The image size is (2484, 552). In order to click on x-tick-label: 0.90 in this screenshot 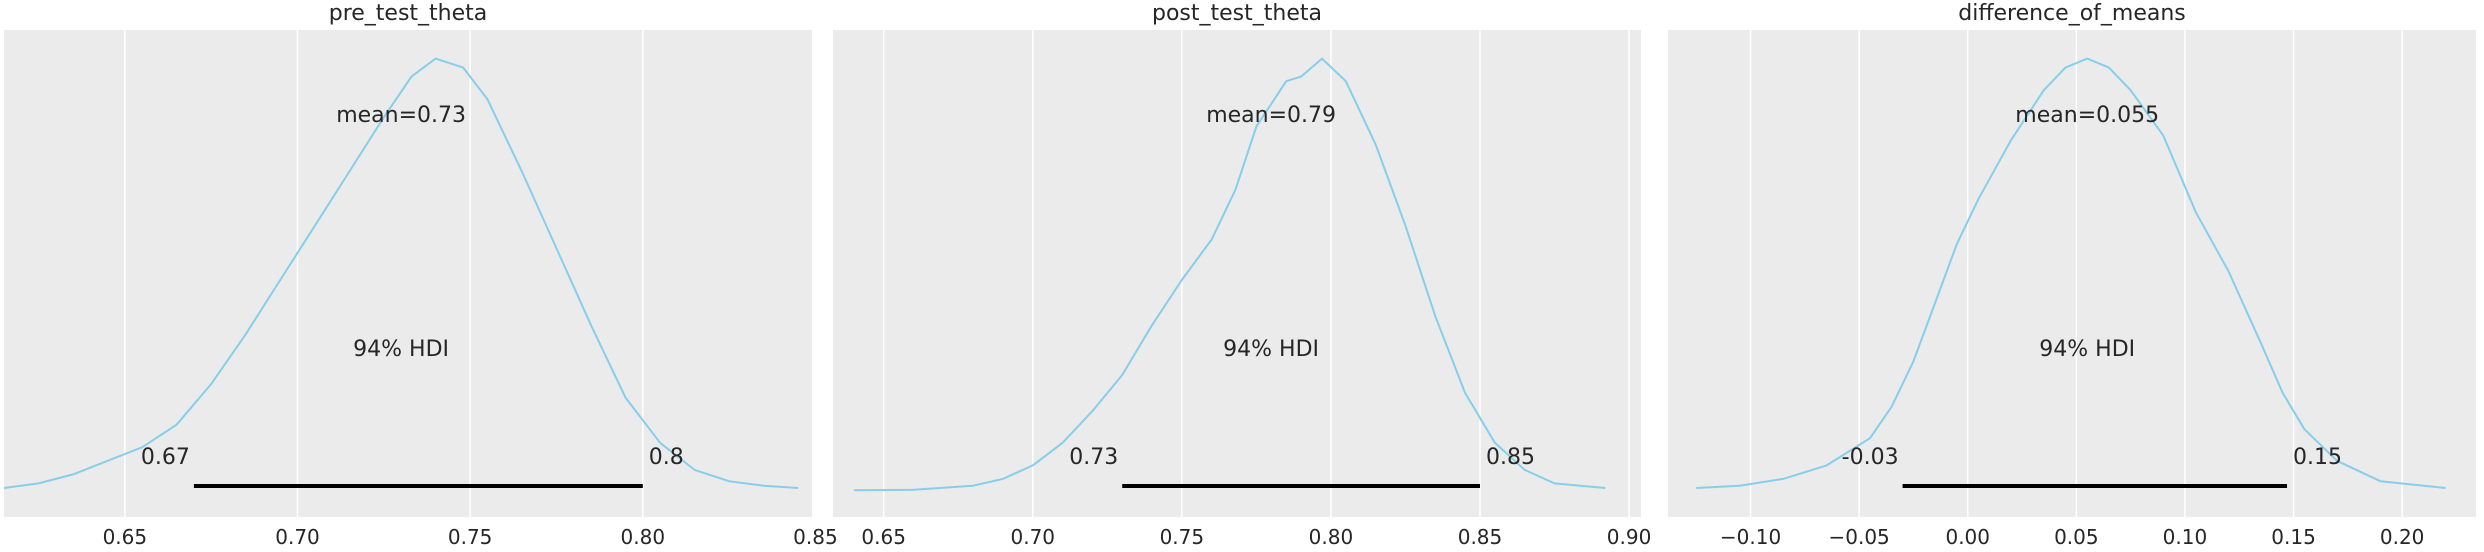, I will do `click(1629, 537)`.